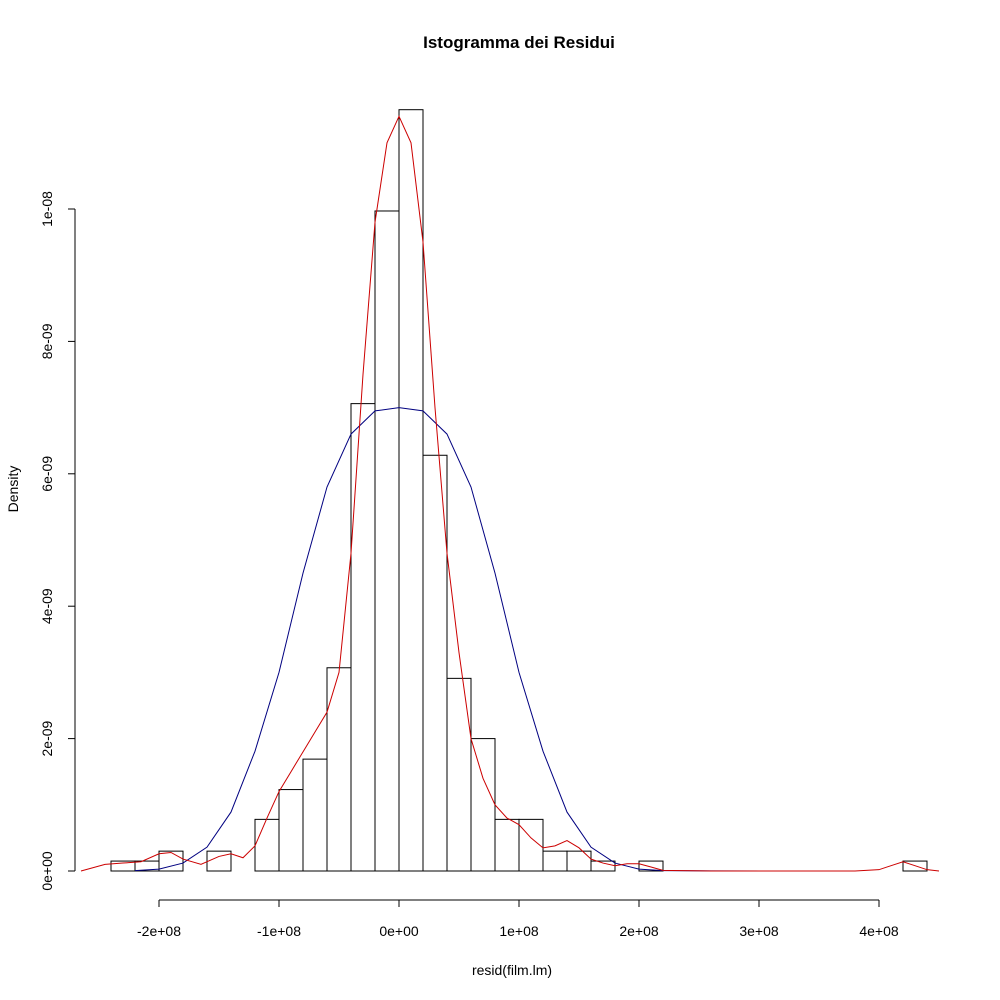  Describe the element at coordinates (47, 209) in the screenshot. I see `y-tick-label: 1e-08` at that location.